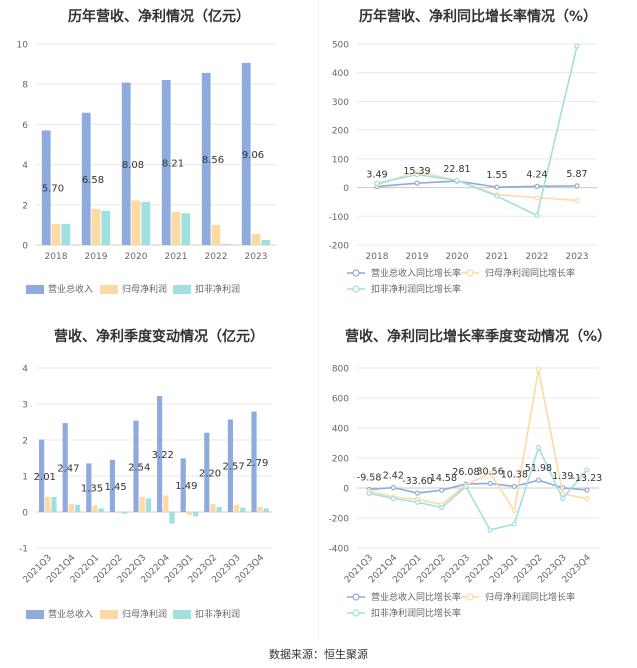 The height and width of the screenshot is (668, 637). I want to click on panel-divider, so click(318, 320).